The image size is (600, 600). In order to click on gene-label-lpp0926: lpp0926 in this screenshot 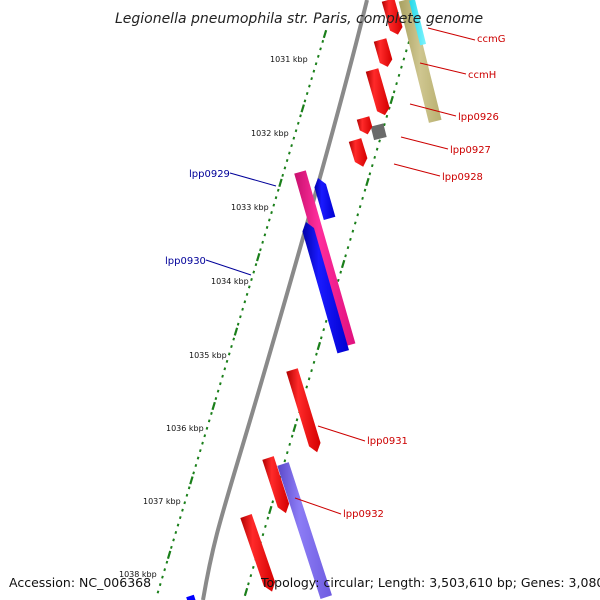, I will do `click(478, 117)`.